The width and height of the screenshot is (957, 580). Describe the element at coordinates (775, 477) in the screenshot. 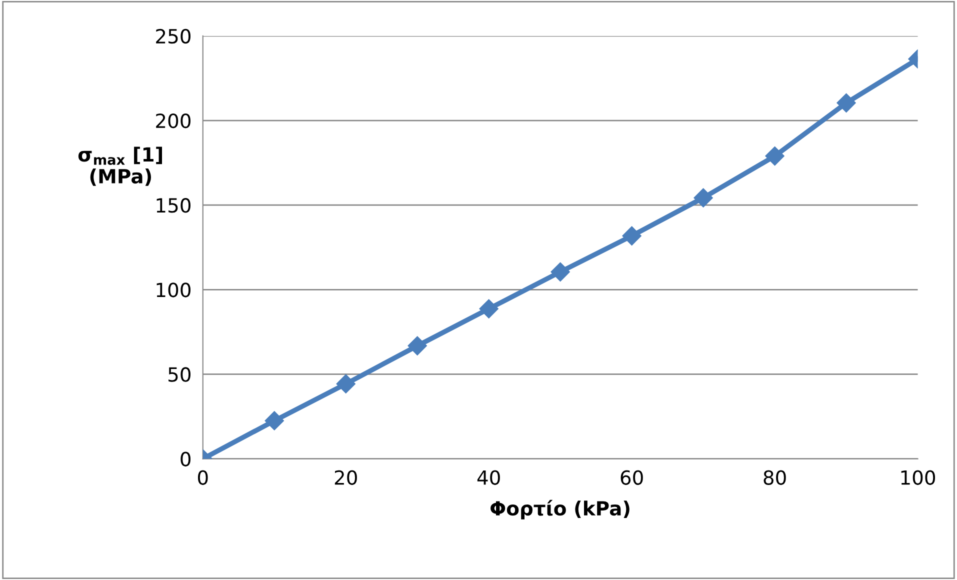

I see `x-tick-label: 80` at that location.